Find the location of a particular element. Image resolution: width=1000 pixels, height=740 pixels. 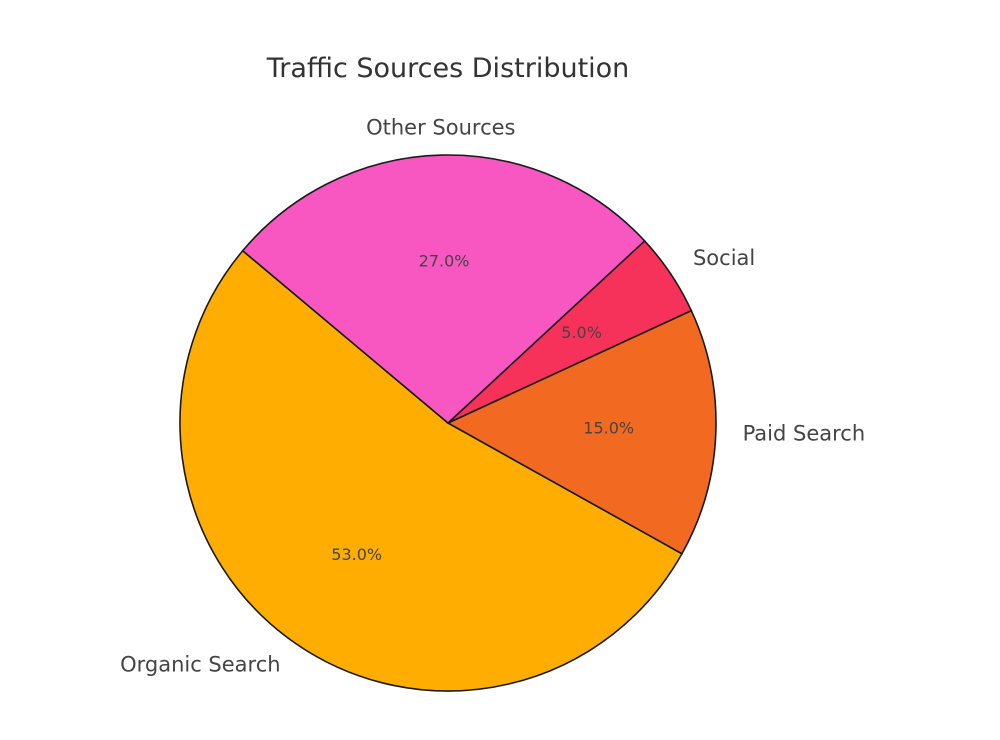

slice-label-paid-search: Paid Search is located at coordinates (804, 433).